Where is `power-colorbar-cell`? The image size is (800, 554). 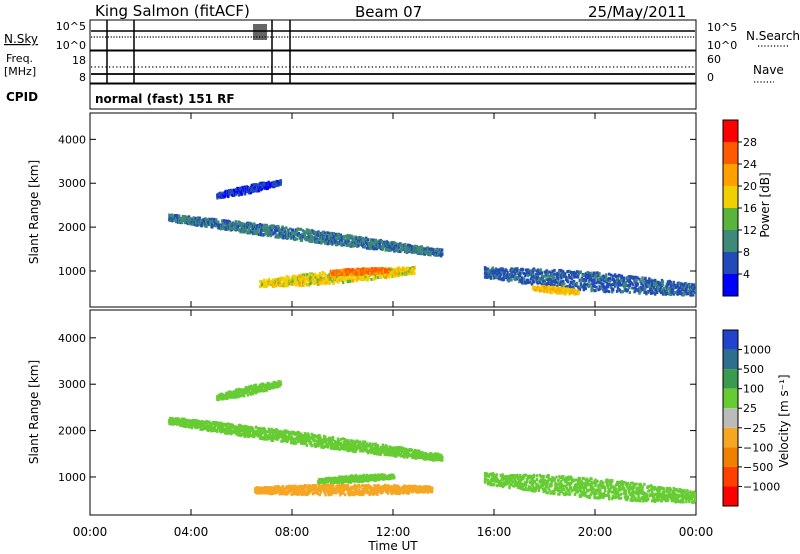
power-colorbar-cell is located at coordinates (730, 197).